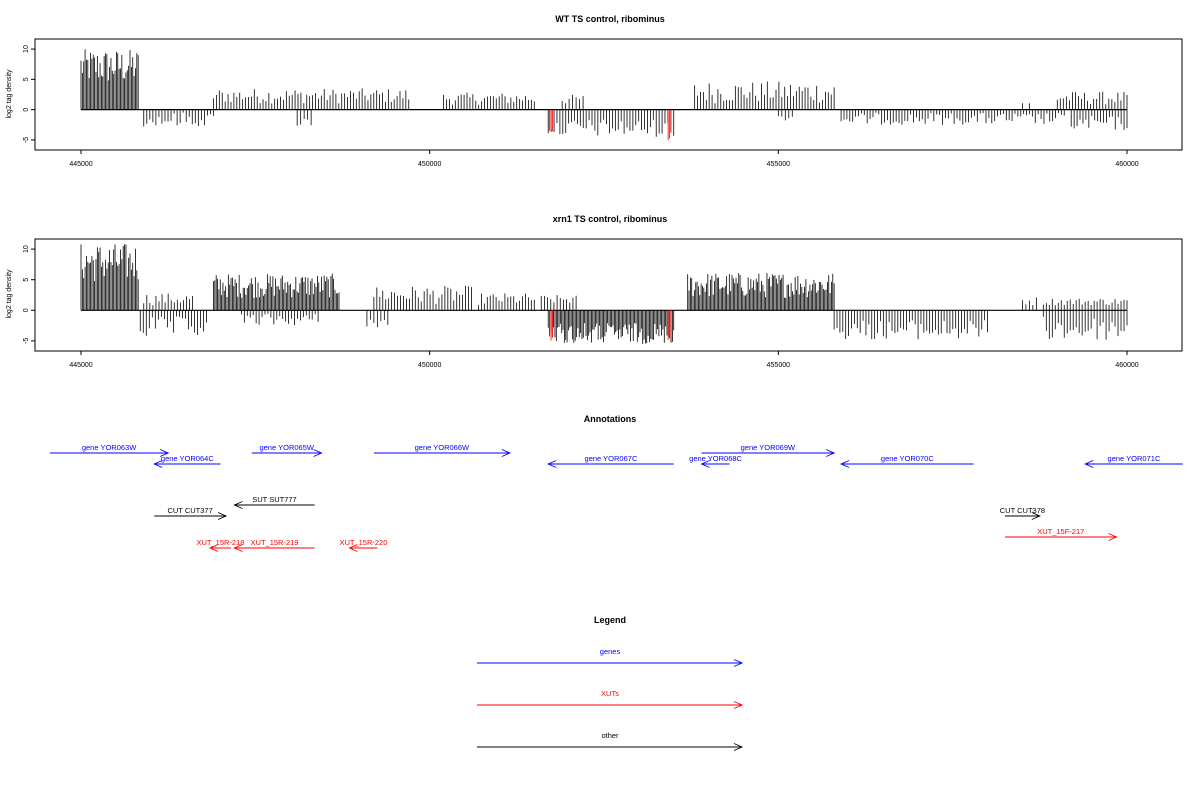 This screenshot has height=800, width=1200. I want to click on annotation-feature: gene YOR071C, so click(1133, 461).